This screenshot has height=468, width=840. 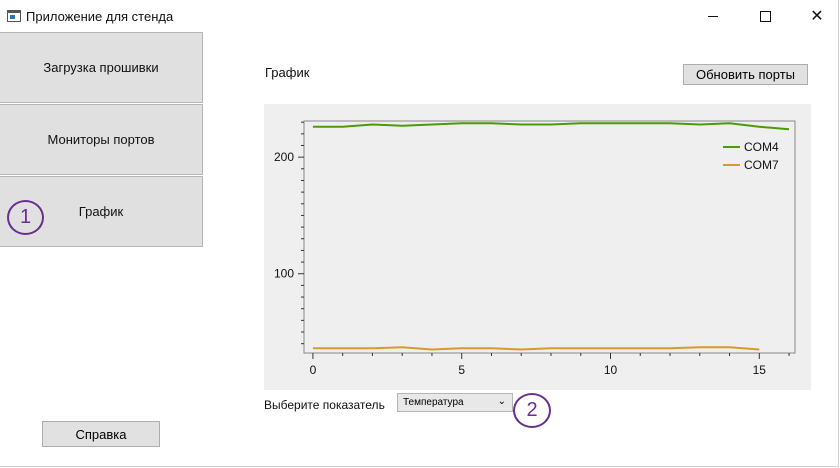 What do you see at coordinates (25, 217) in the screenshot?
I see `annotation-marker-1: 1` at bounding box center [25, 217].